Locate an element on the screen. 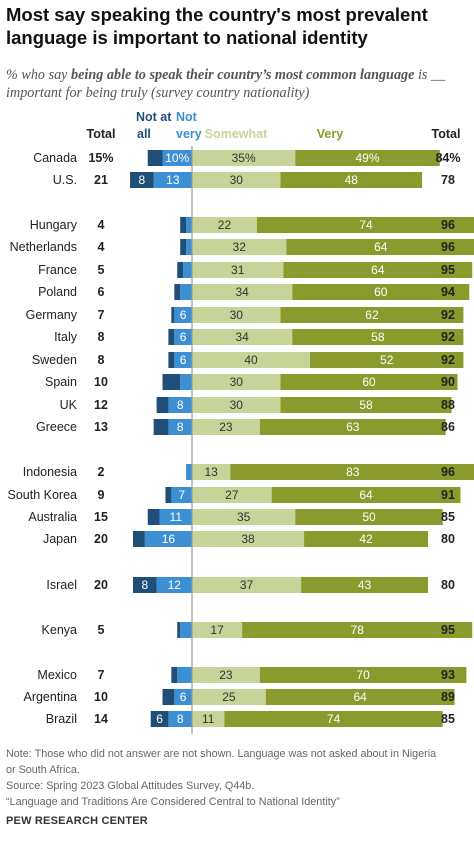 The image size is (474, 850). bar-not-at-all-sweden is located at coordinates (171, 360).